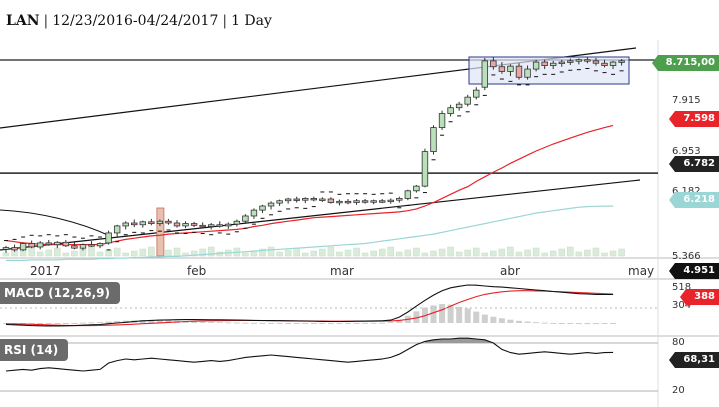  What do you see at coordinates (510, 271) in the screenshot?
I see `x-label-abr: abr` at bounding box center [510, 271].